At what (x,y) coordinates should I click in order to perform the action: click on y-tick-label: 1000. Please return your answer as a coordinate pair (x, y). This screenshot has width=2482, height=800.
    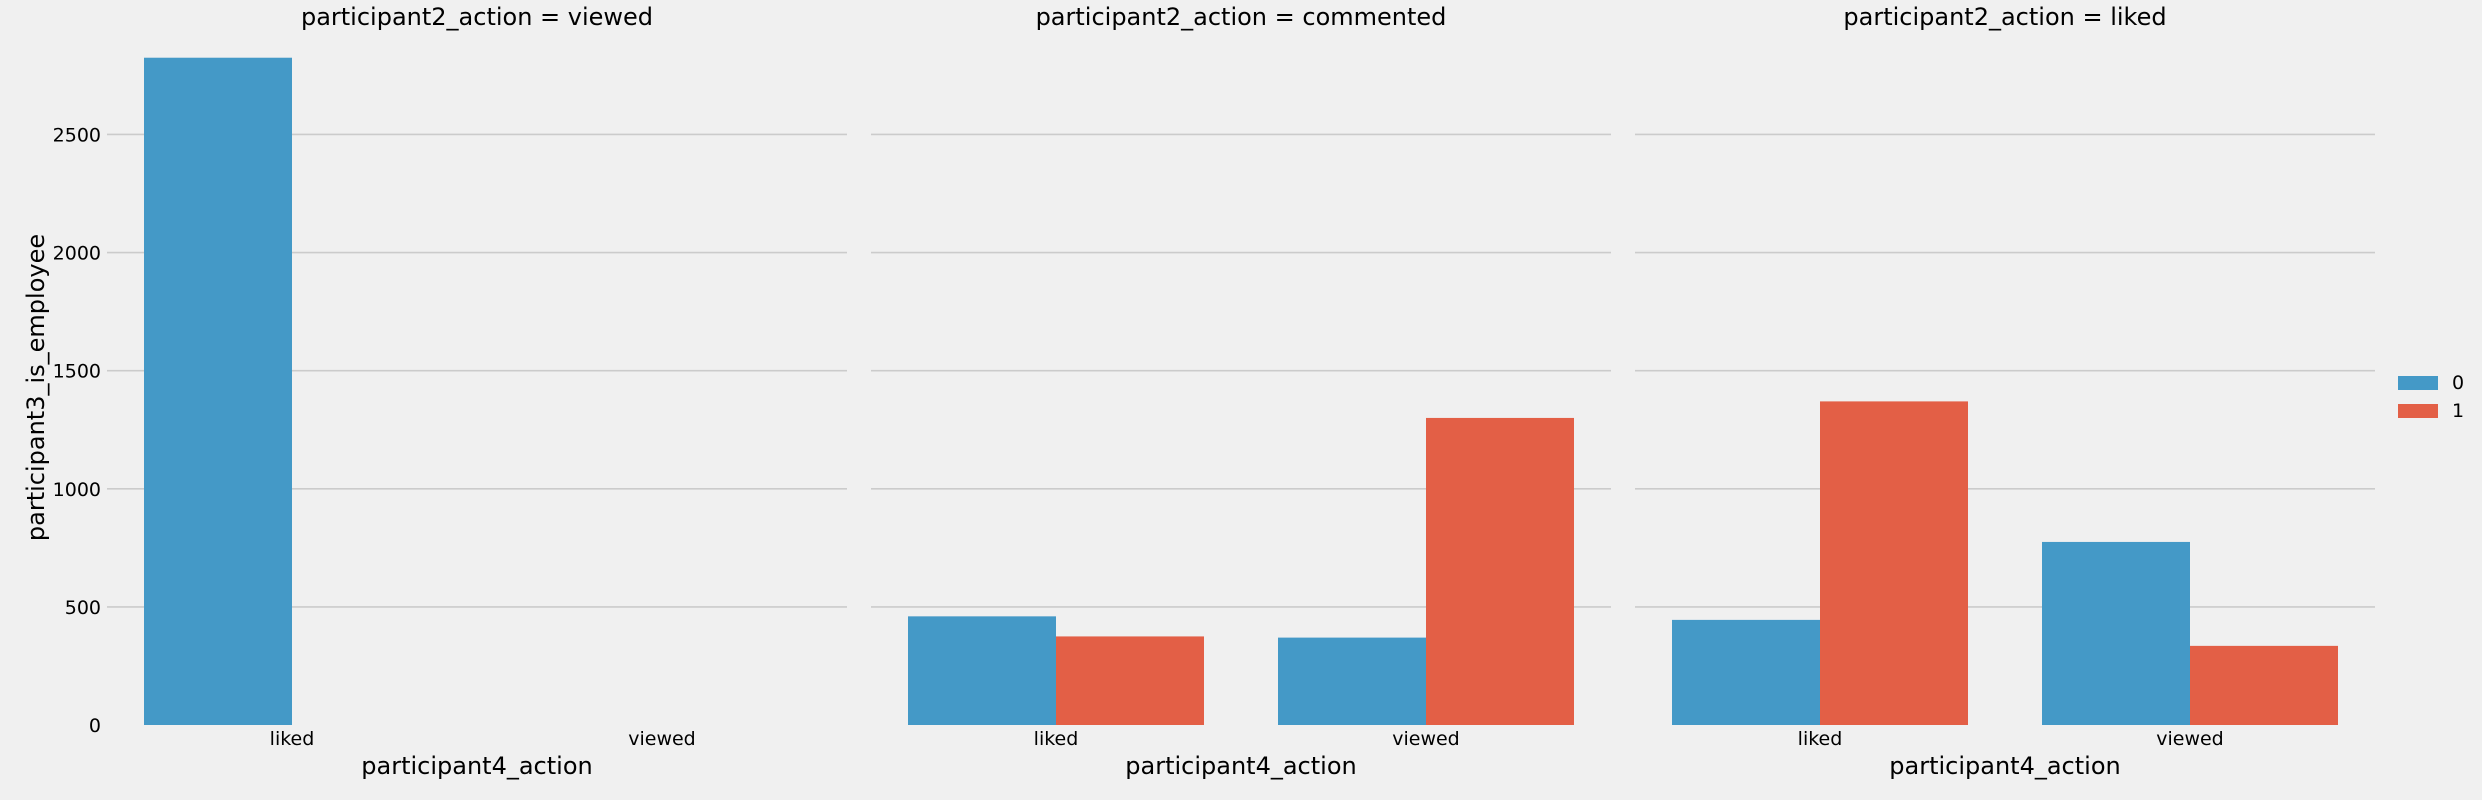
    Looking at the image, I should click on (77, 490).